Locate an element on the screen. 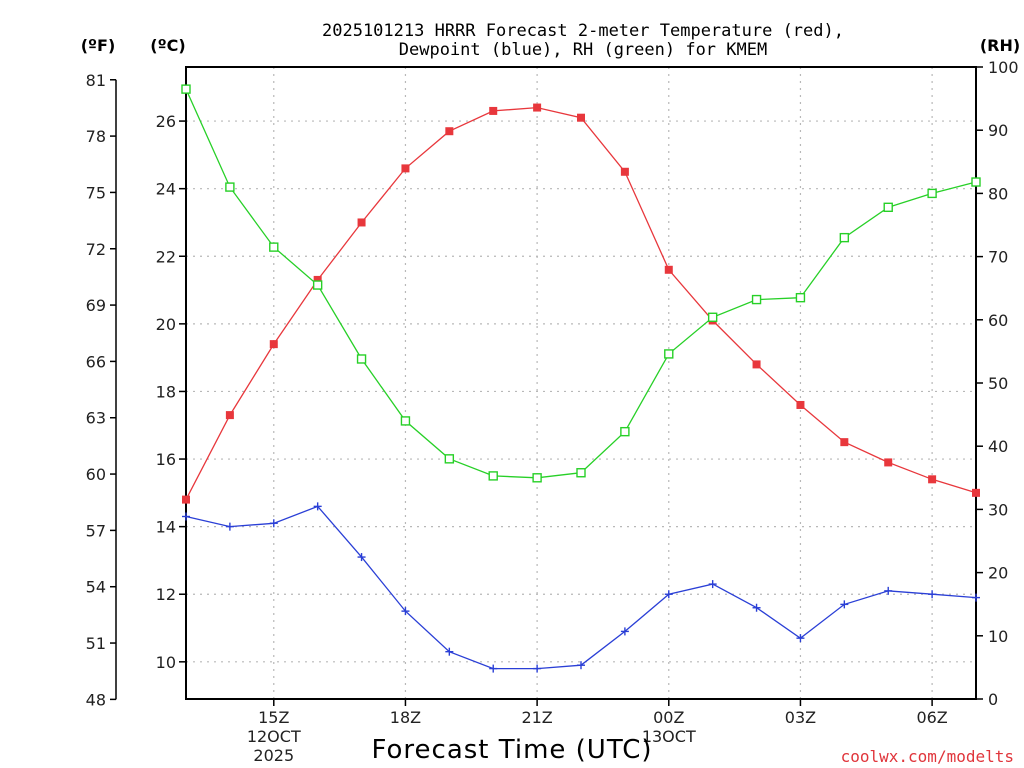  celsius-tick-label: 20 is located at coordinates (166, 324).